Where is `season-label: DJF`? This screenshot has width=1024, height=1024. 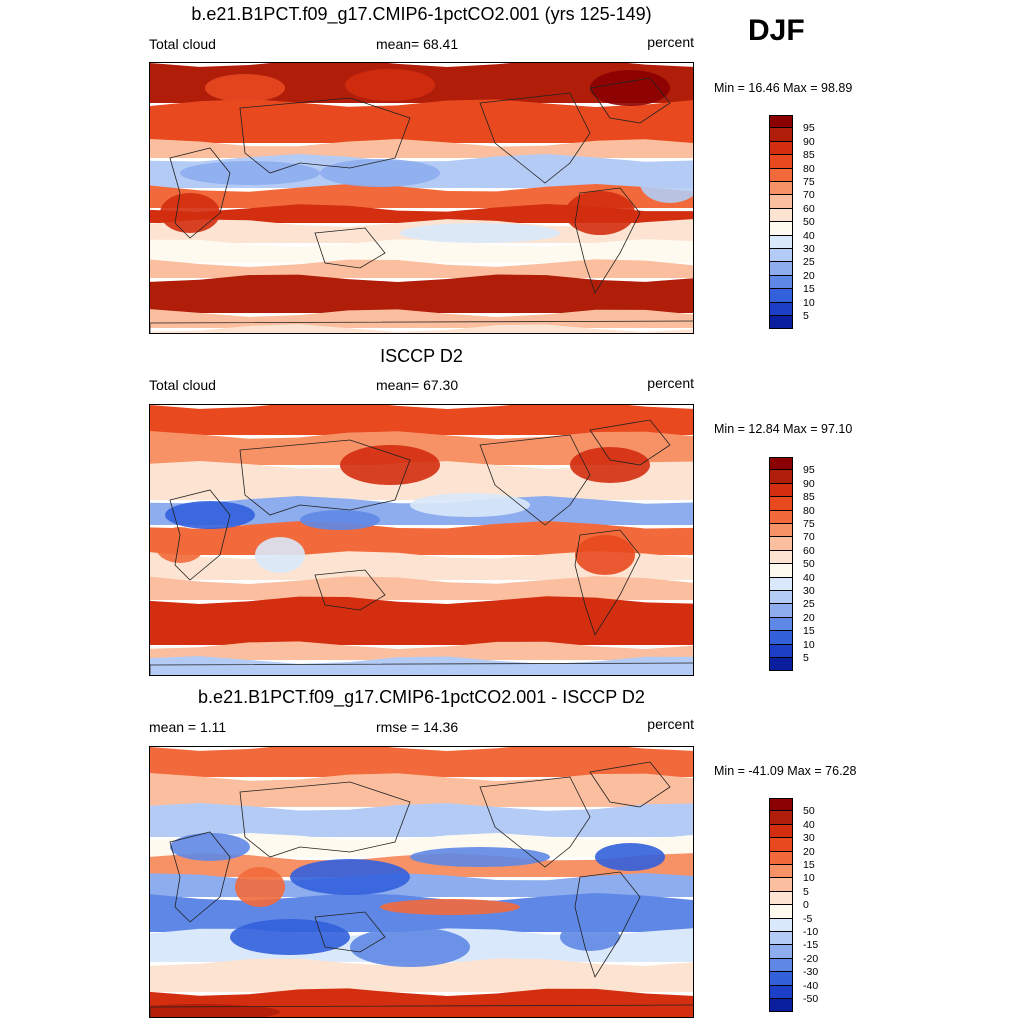
season-label: DJF is located at coordinates (776, 30).